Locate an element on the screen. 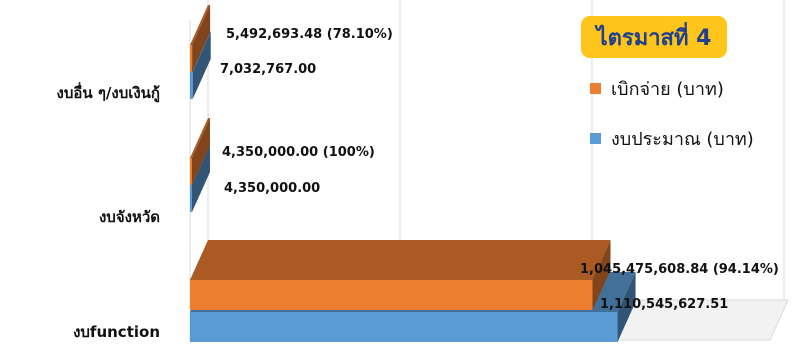  legend-item-disbursed: เบิกจ่าย (บาท) is located at coordinates (657, 88).